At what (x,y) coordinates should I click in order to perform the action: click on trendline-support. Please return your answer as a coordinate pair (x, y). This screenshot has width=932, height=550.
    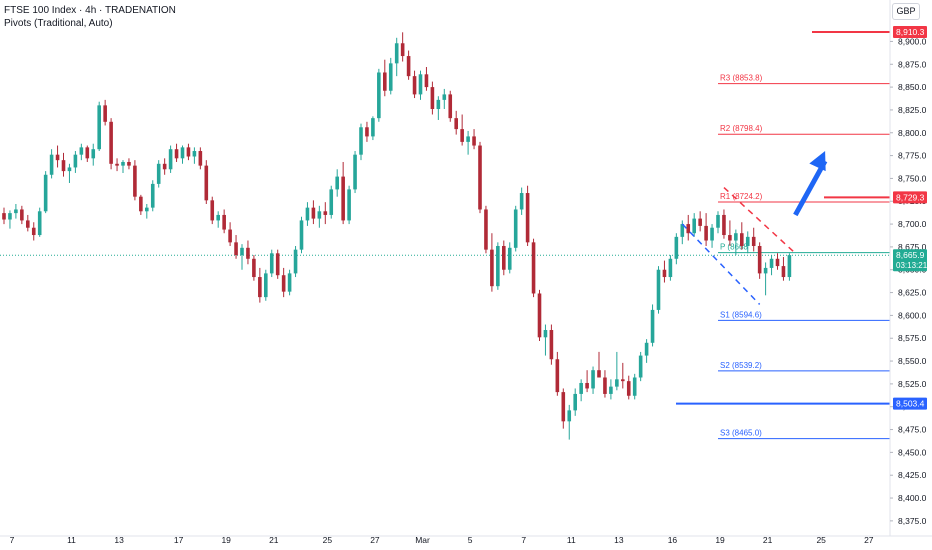
    Looking at the image, I should click on (721, 264).